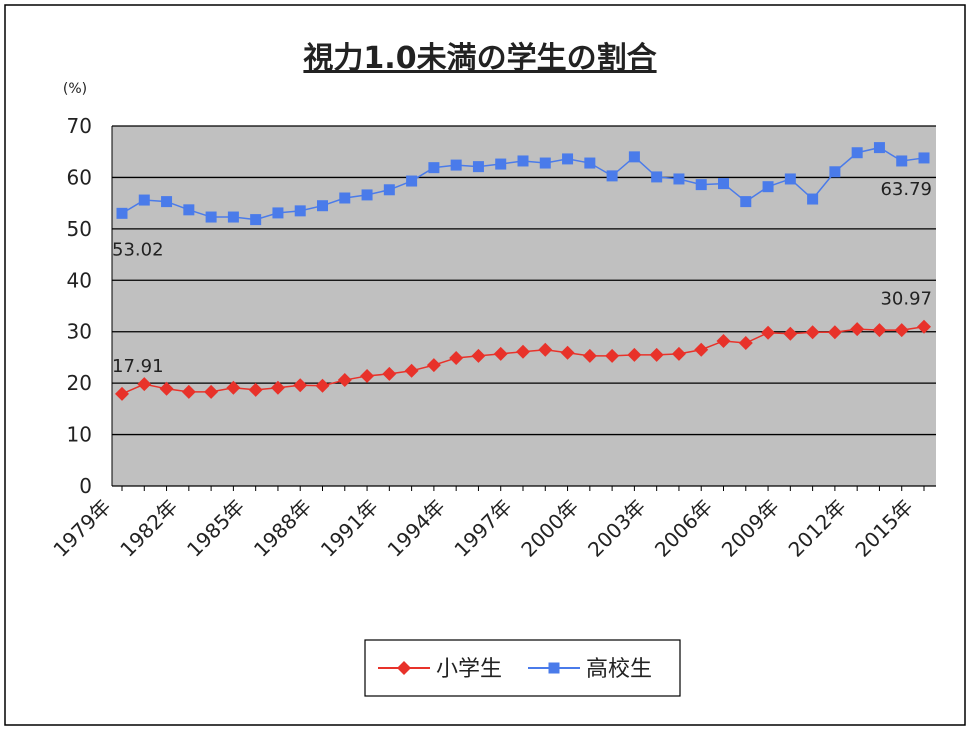 The width and height of the screenshot is (972, 736). Describe the element at coordinates (138, 366) in the screenshot. I see `data-label: 17.91` at that location.